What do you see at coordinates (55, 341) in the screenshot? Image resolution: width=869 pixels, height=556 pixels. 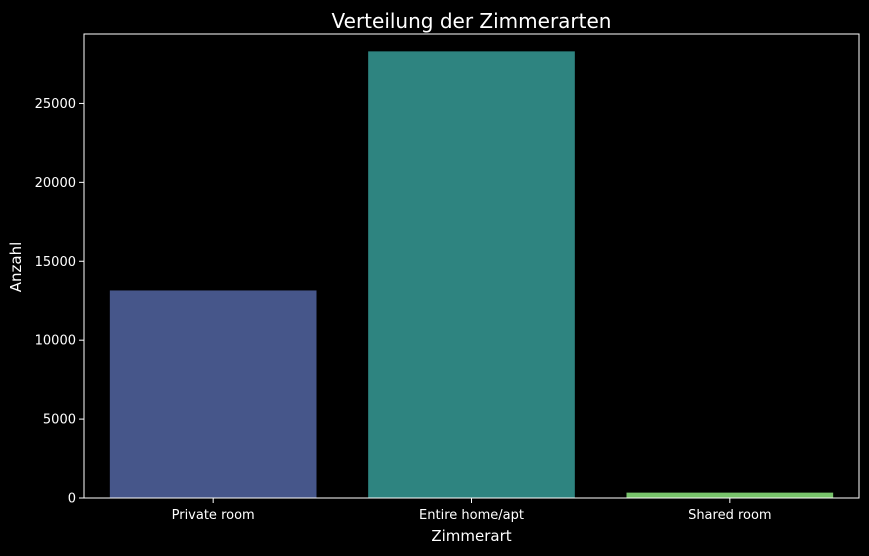 I see `y-tick-label: 10000` at bounding box center [55, 341].